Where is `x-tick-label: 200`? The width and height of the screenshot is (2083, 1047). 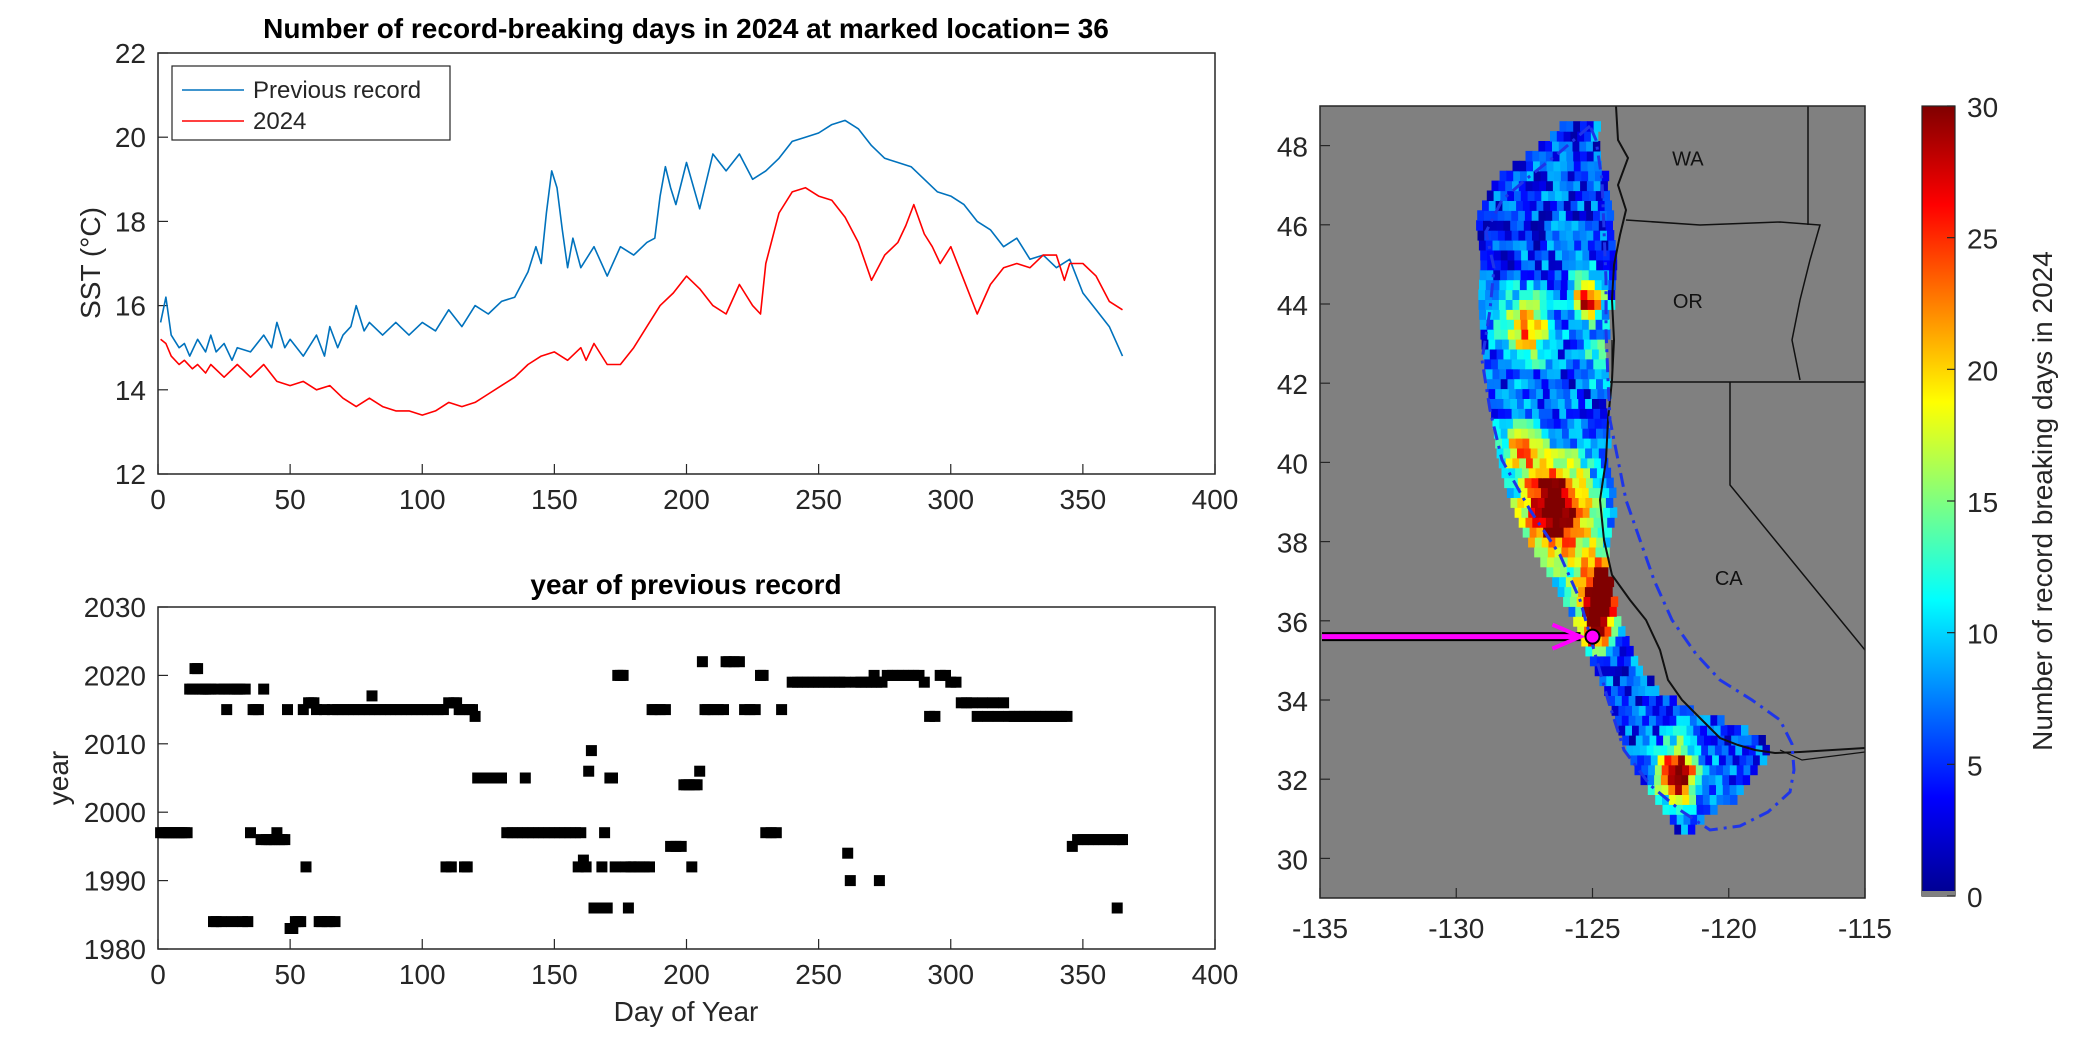
x-tick-label: 200 is located at coordinates (686, 499).